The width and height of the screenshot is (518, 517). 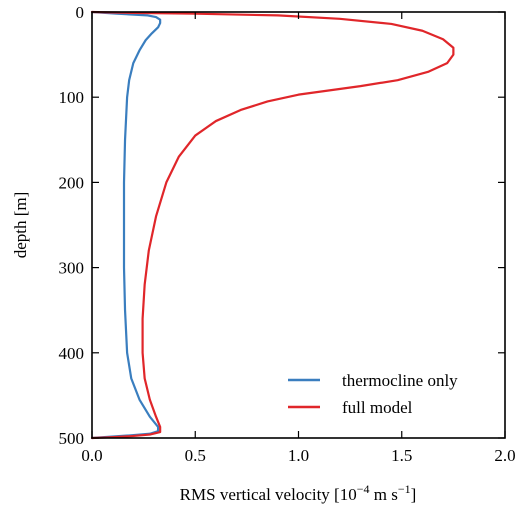 I want to click on legend-label-thermocline-only: thermocline only, so click(x=400, y=380).